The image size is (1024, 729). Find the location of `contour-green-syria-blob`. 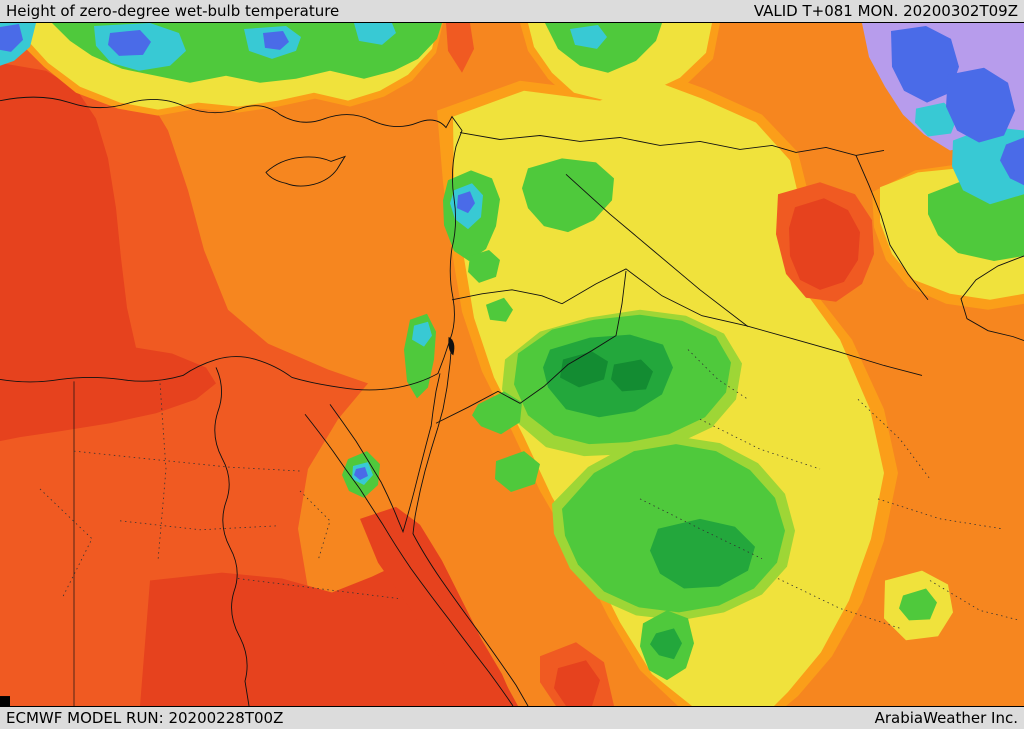

contour-green-syria-blob is located at coordinates (568, 195).